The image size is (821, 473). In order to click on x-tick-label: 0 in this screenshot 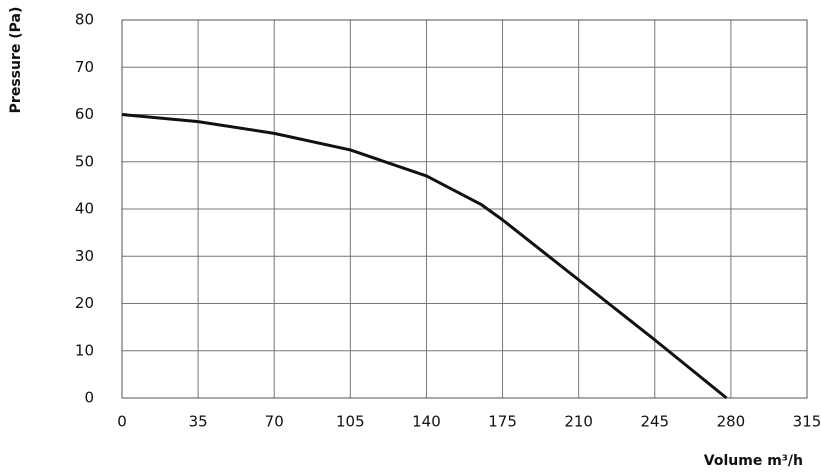, I will do `click(122, 422)`.